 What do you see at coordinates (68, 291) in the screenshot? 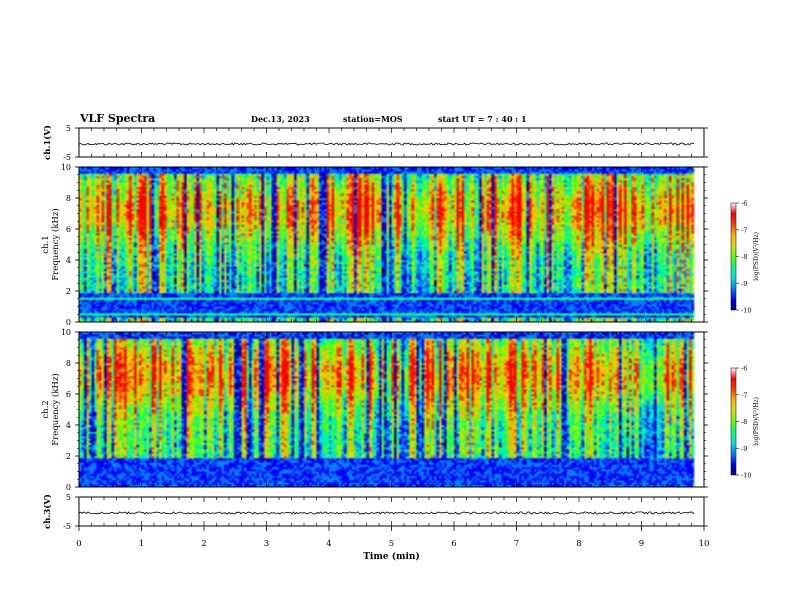
I see `ch1-spectrogram-ytick-label-1: 2` at bounding box center [68, 291].